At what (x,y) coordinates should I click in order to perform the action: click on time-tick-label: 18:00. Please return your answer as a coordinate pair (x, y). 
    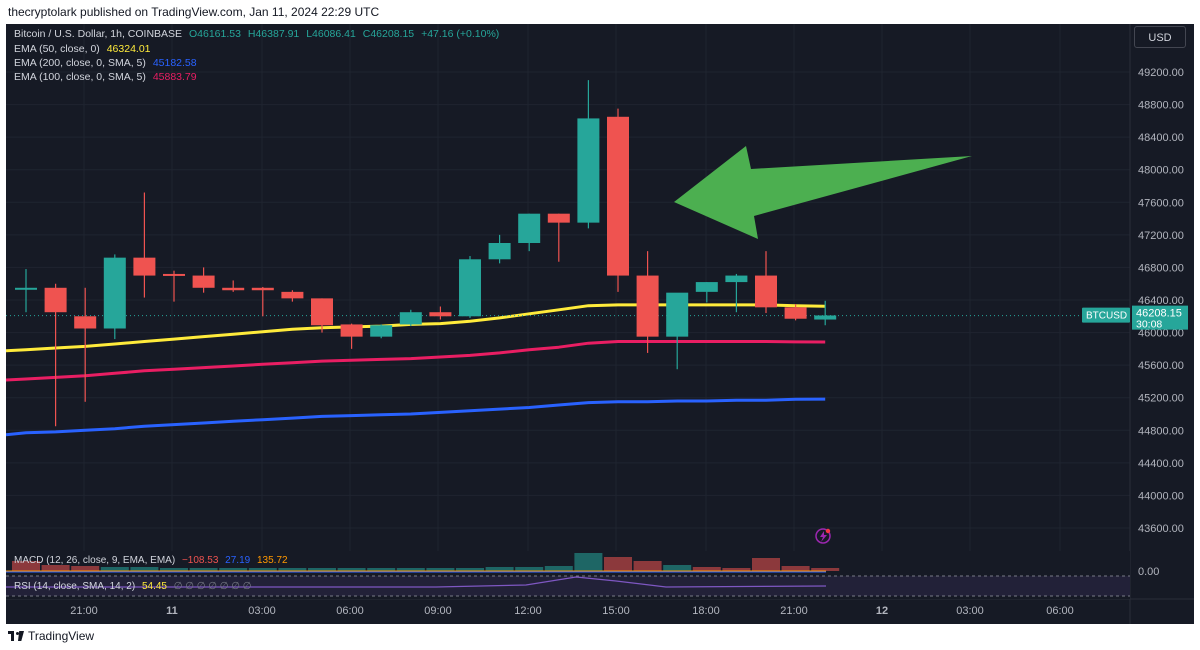
    Looking at the image, I should click on (706, 611).